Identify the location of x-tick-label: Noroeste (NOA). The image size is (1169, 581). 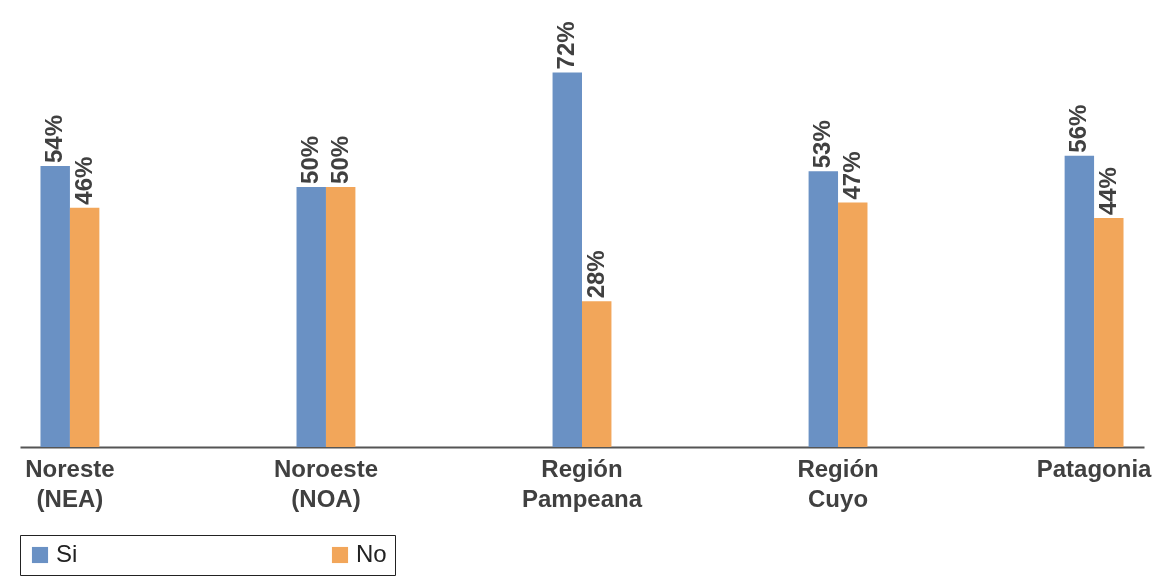
(325, 483).